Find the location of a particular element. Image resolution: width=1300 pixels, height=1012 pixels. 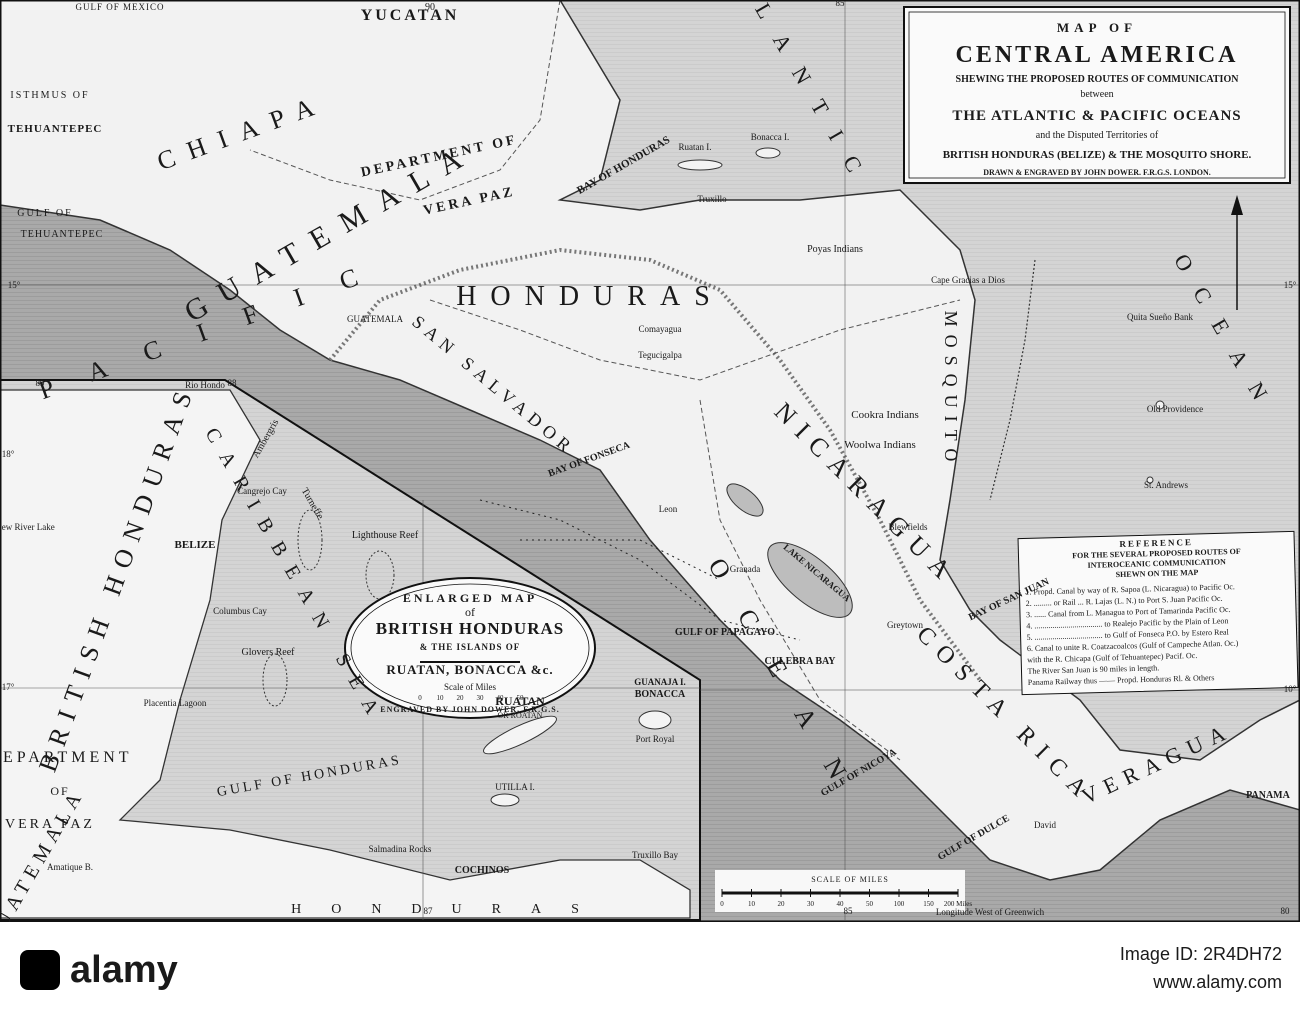

inset-scale-tick: 0 is located at coordinates (420, 698).